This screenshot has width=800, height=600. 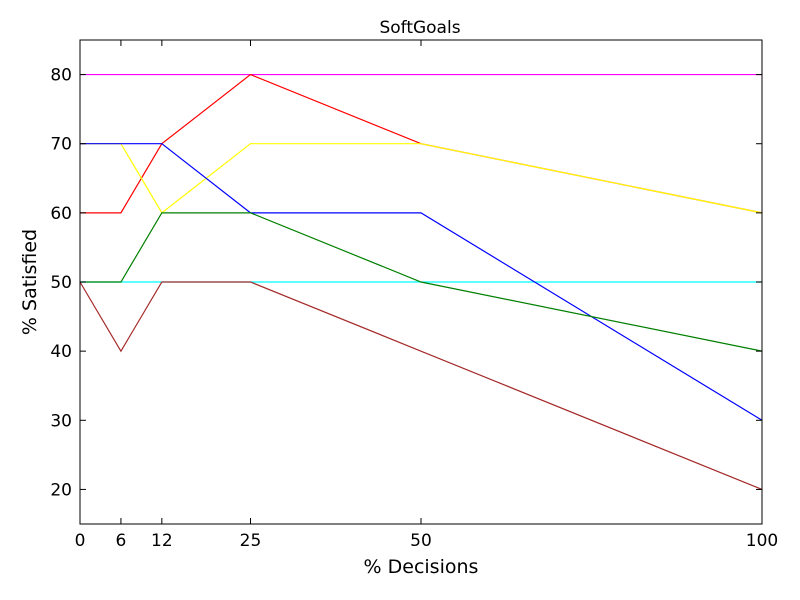 I want to click on y-tick-label: 80, so click(x=61, y=76).